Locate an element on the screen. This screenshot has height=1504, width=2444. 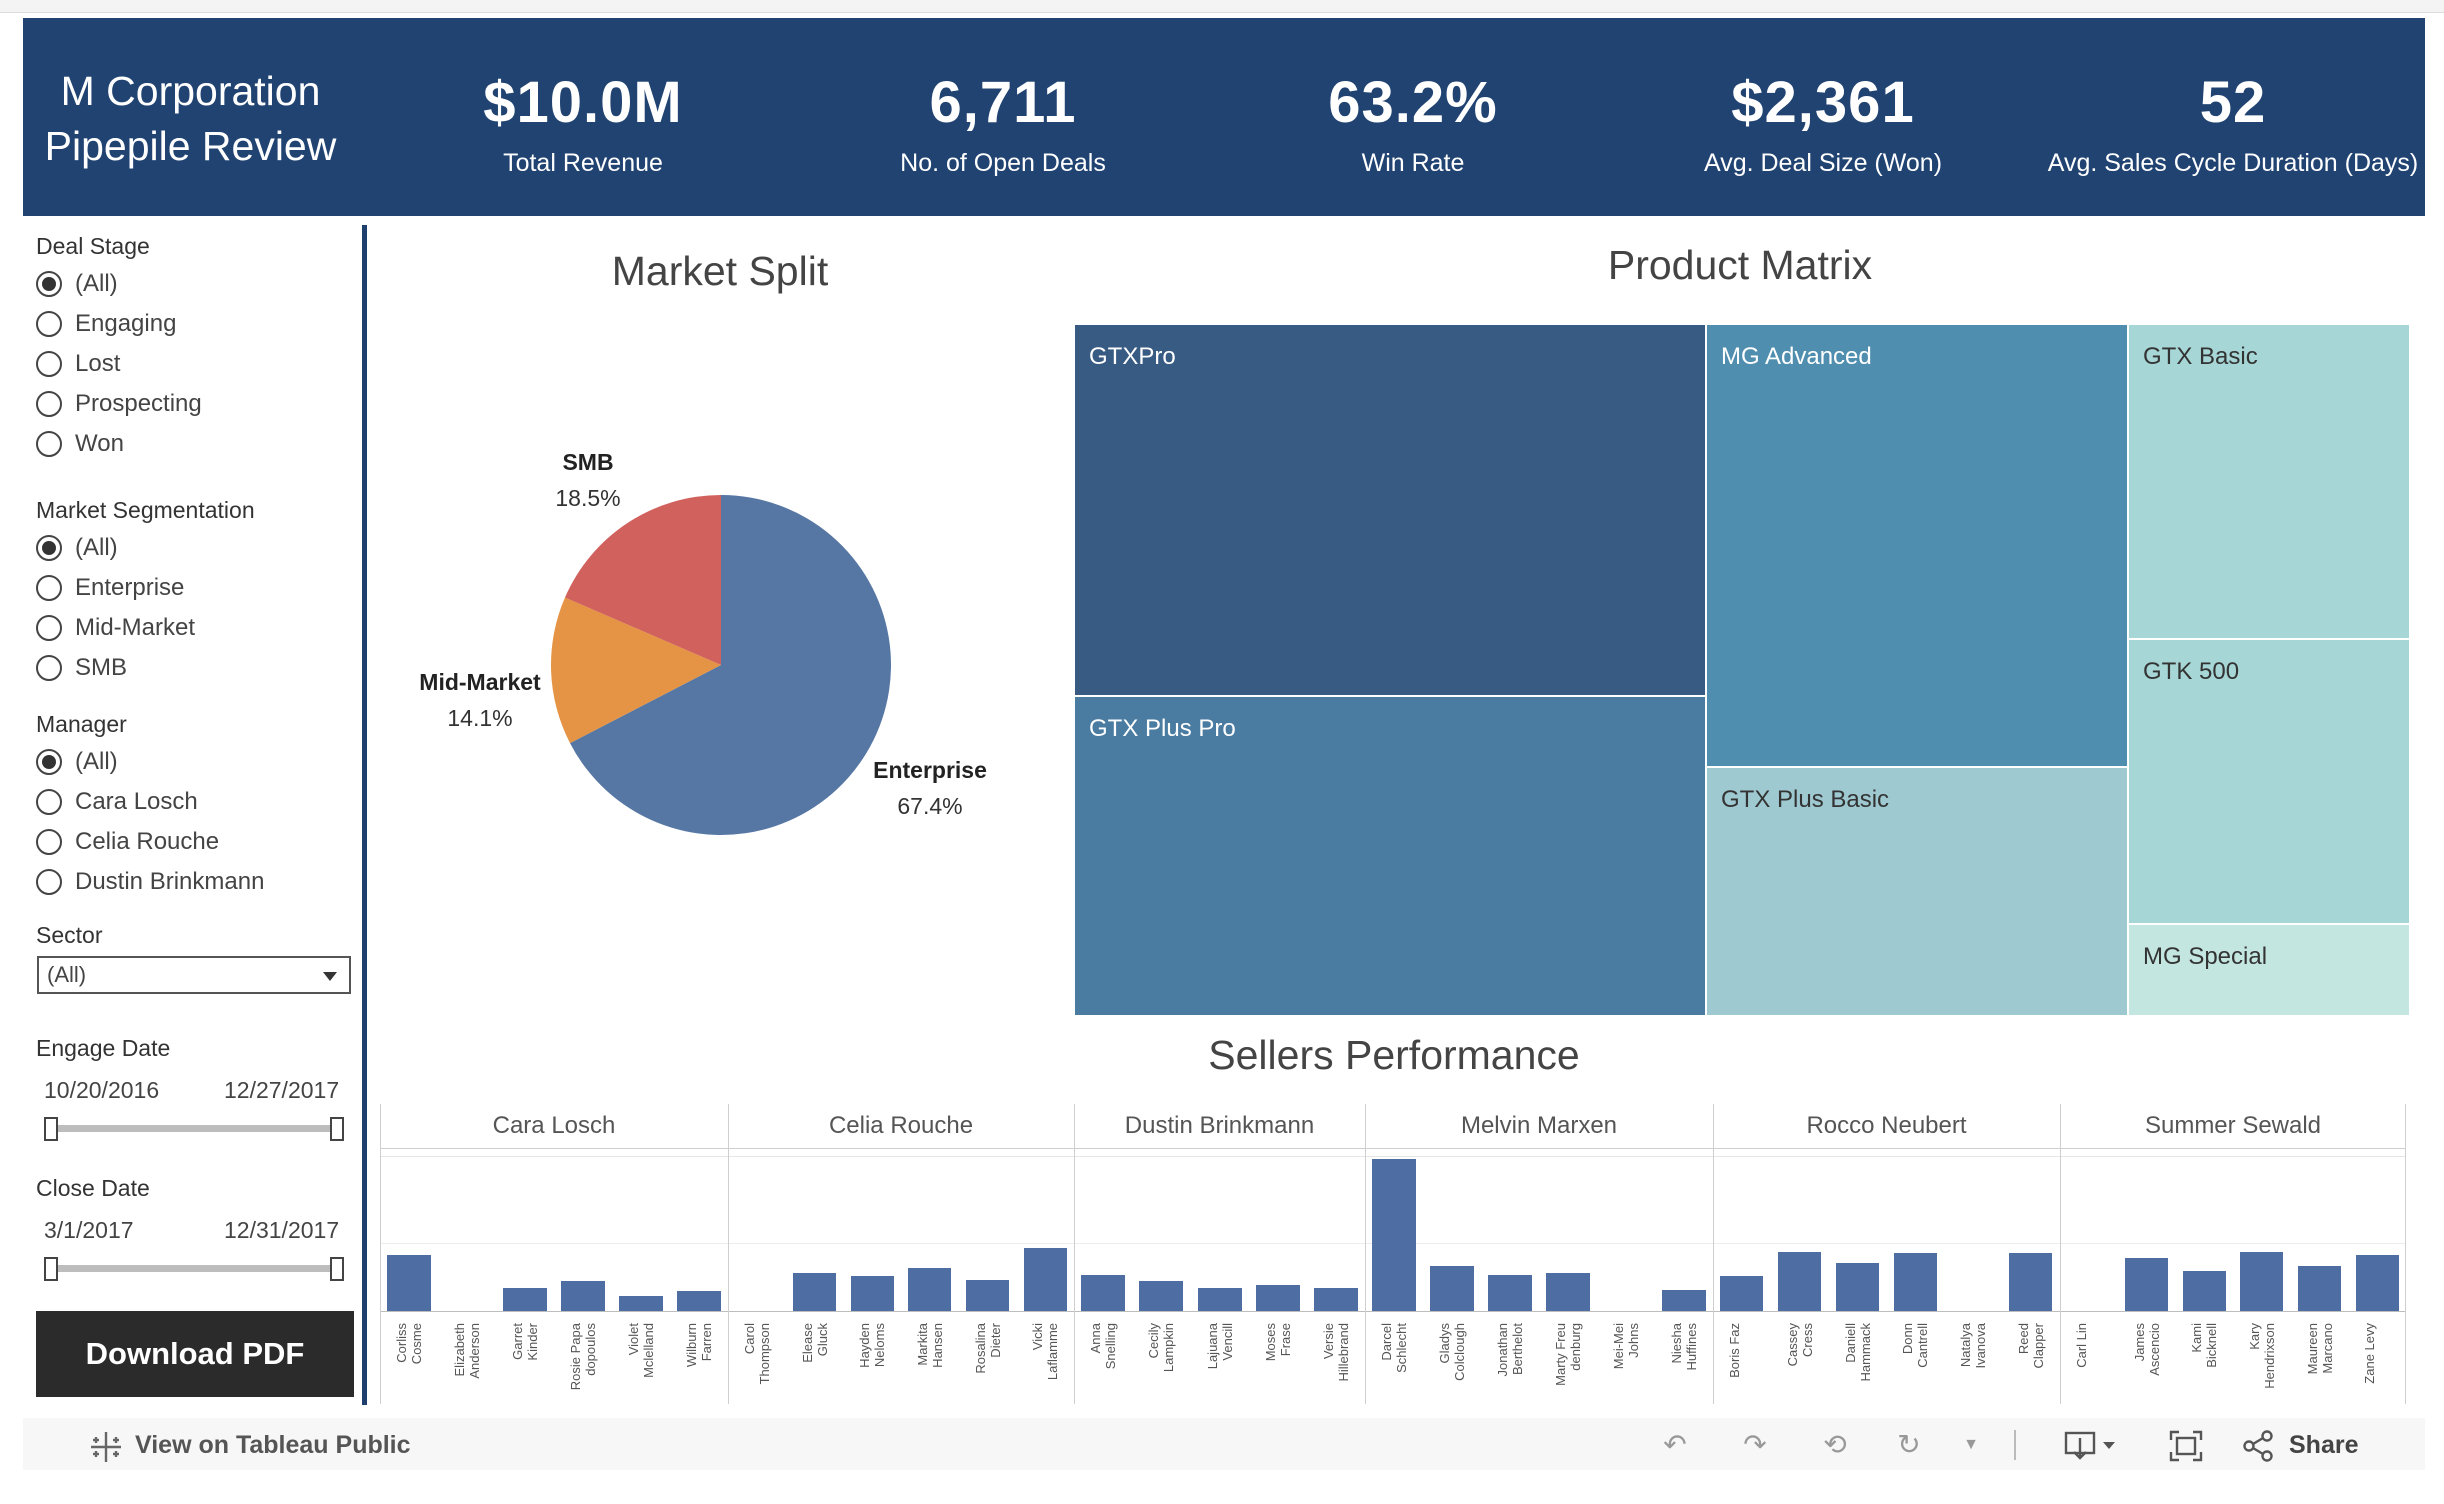
engage-date-end-handle is located at coordinates (337, 1129).